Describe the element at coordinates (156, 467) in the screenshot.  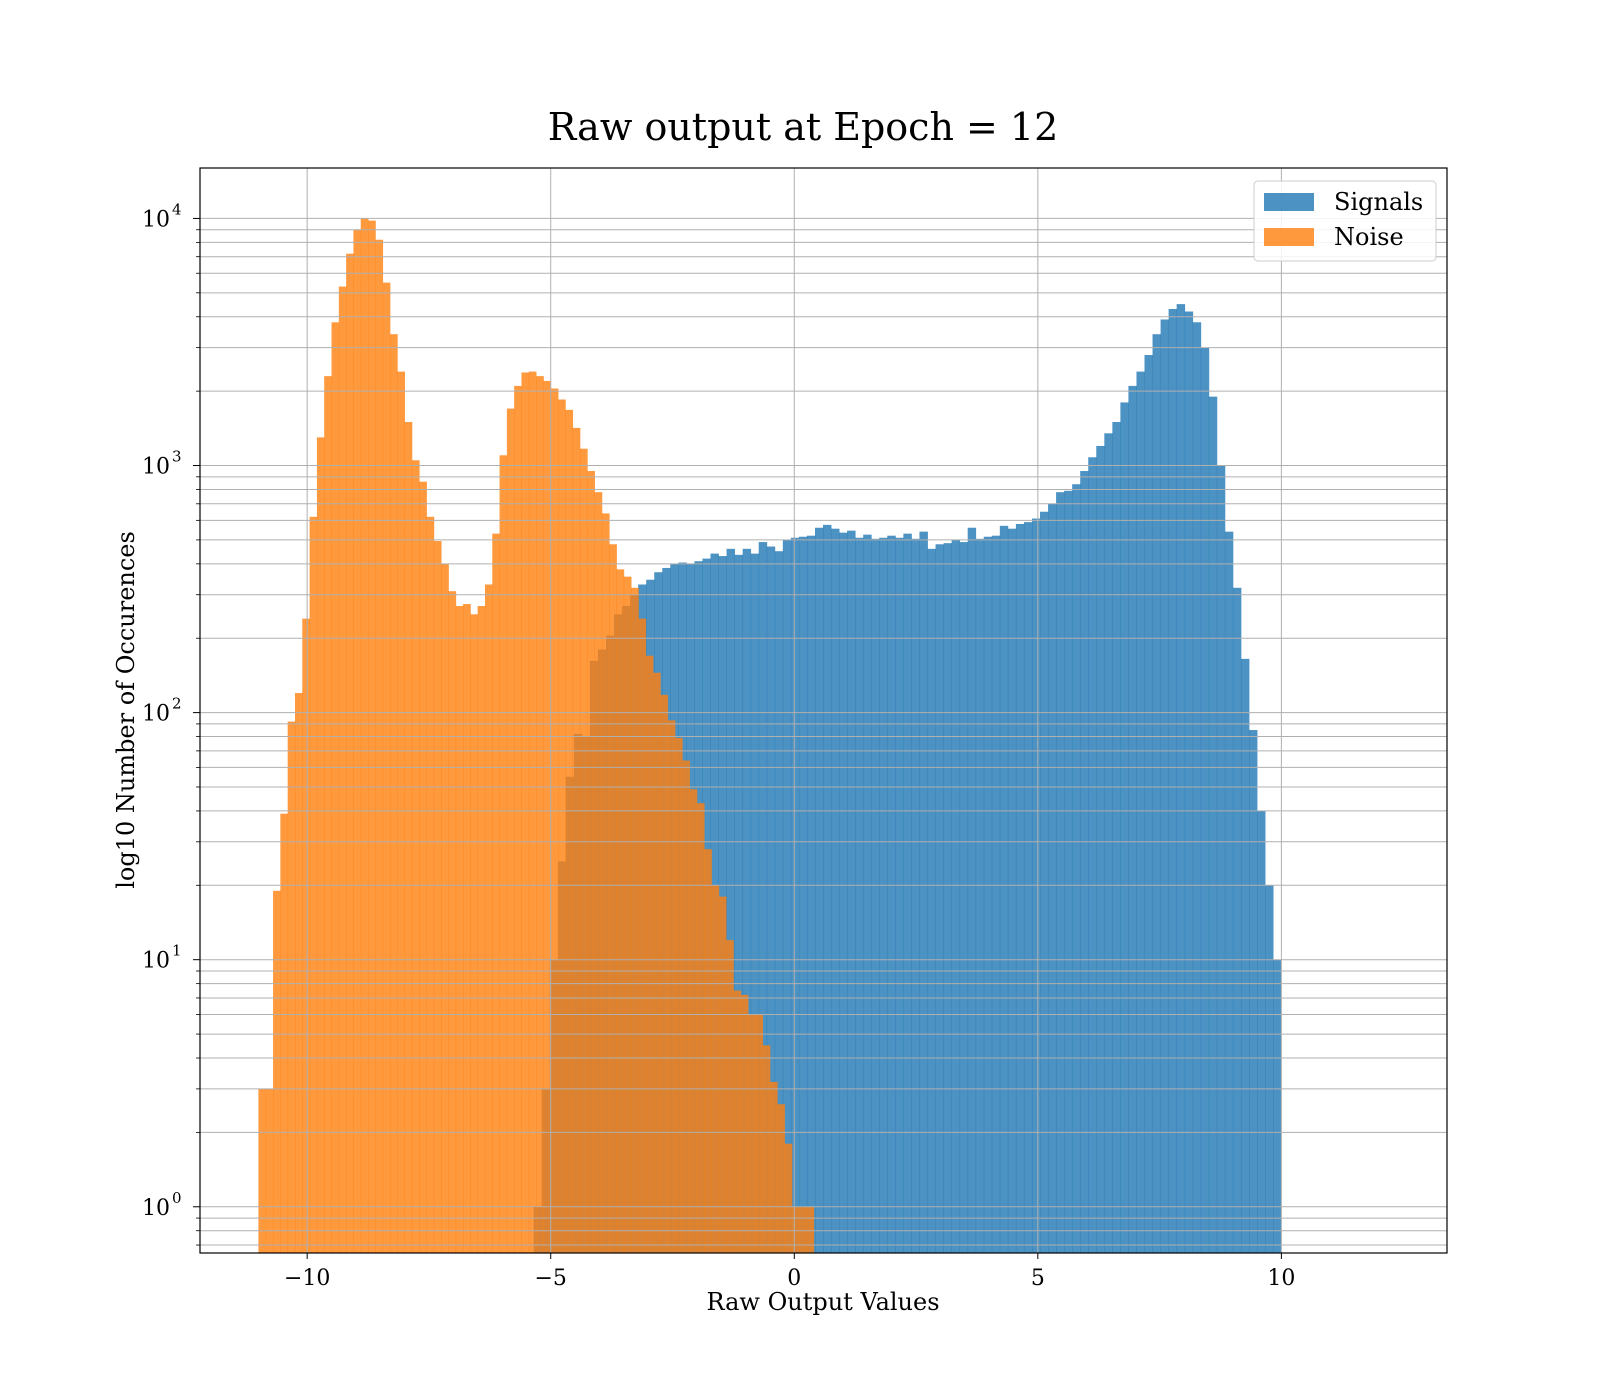
I see `y-tick-label-3: 10` at that location.